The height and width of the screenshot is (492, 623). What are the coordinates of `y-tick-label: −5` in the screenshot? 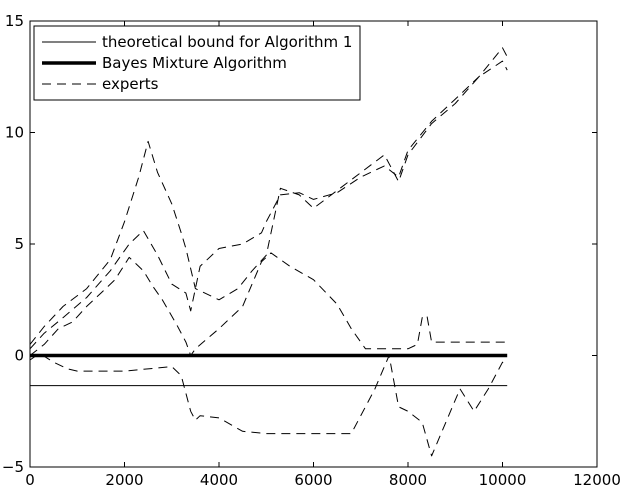 It's located at (13, 467).